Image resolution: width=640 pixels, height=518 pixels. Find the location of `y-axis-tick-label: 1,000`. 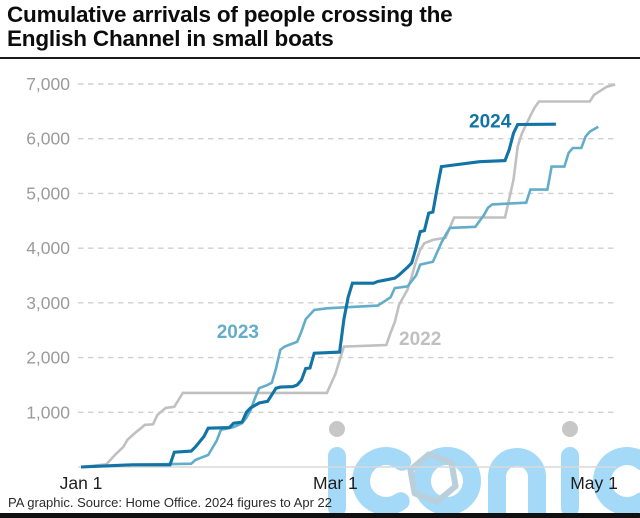

y-axis-tick-label: 1,000 is located at coordinates (48, 412).